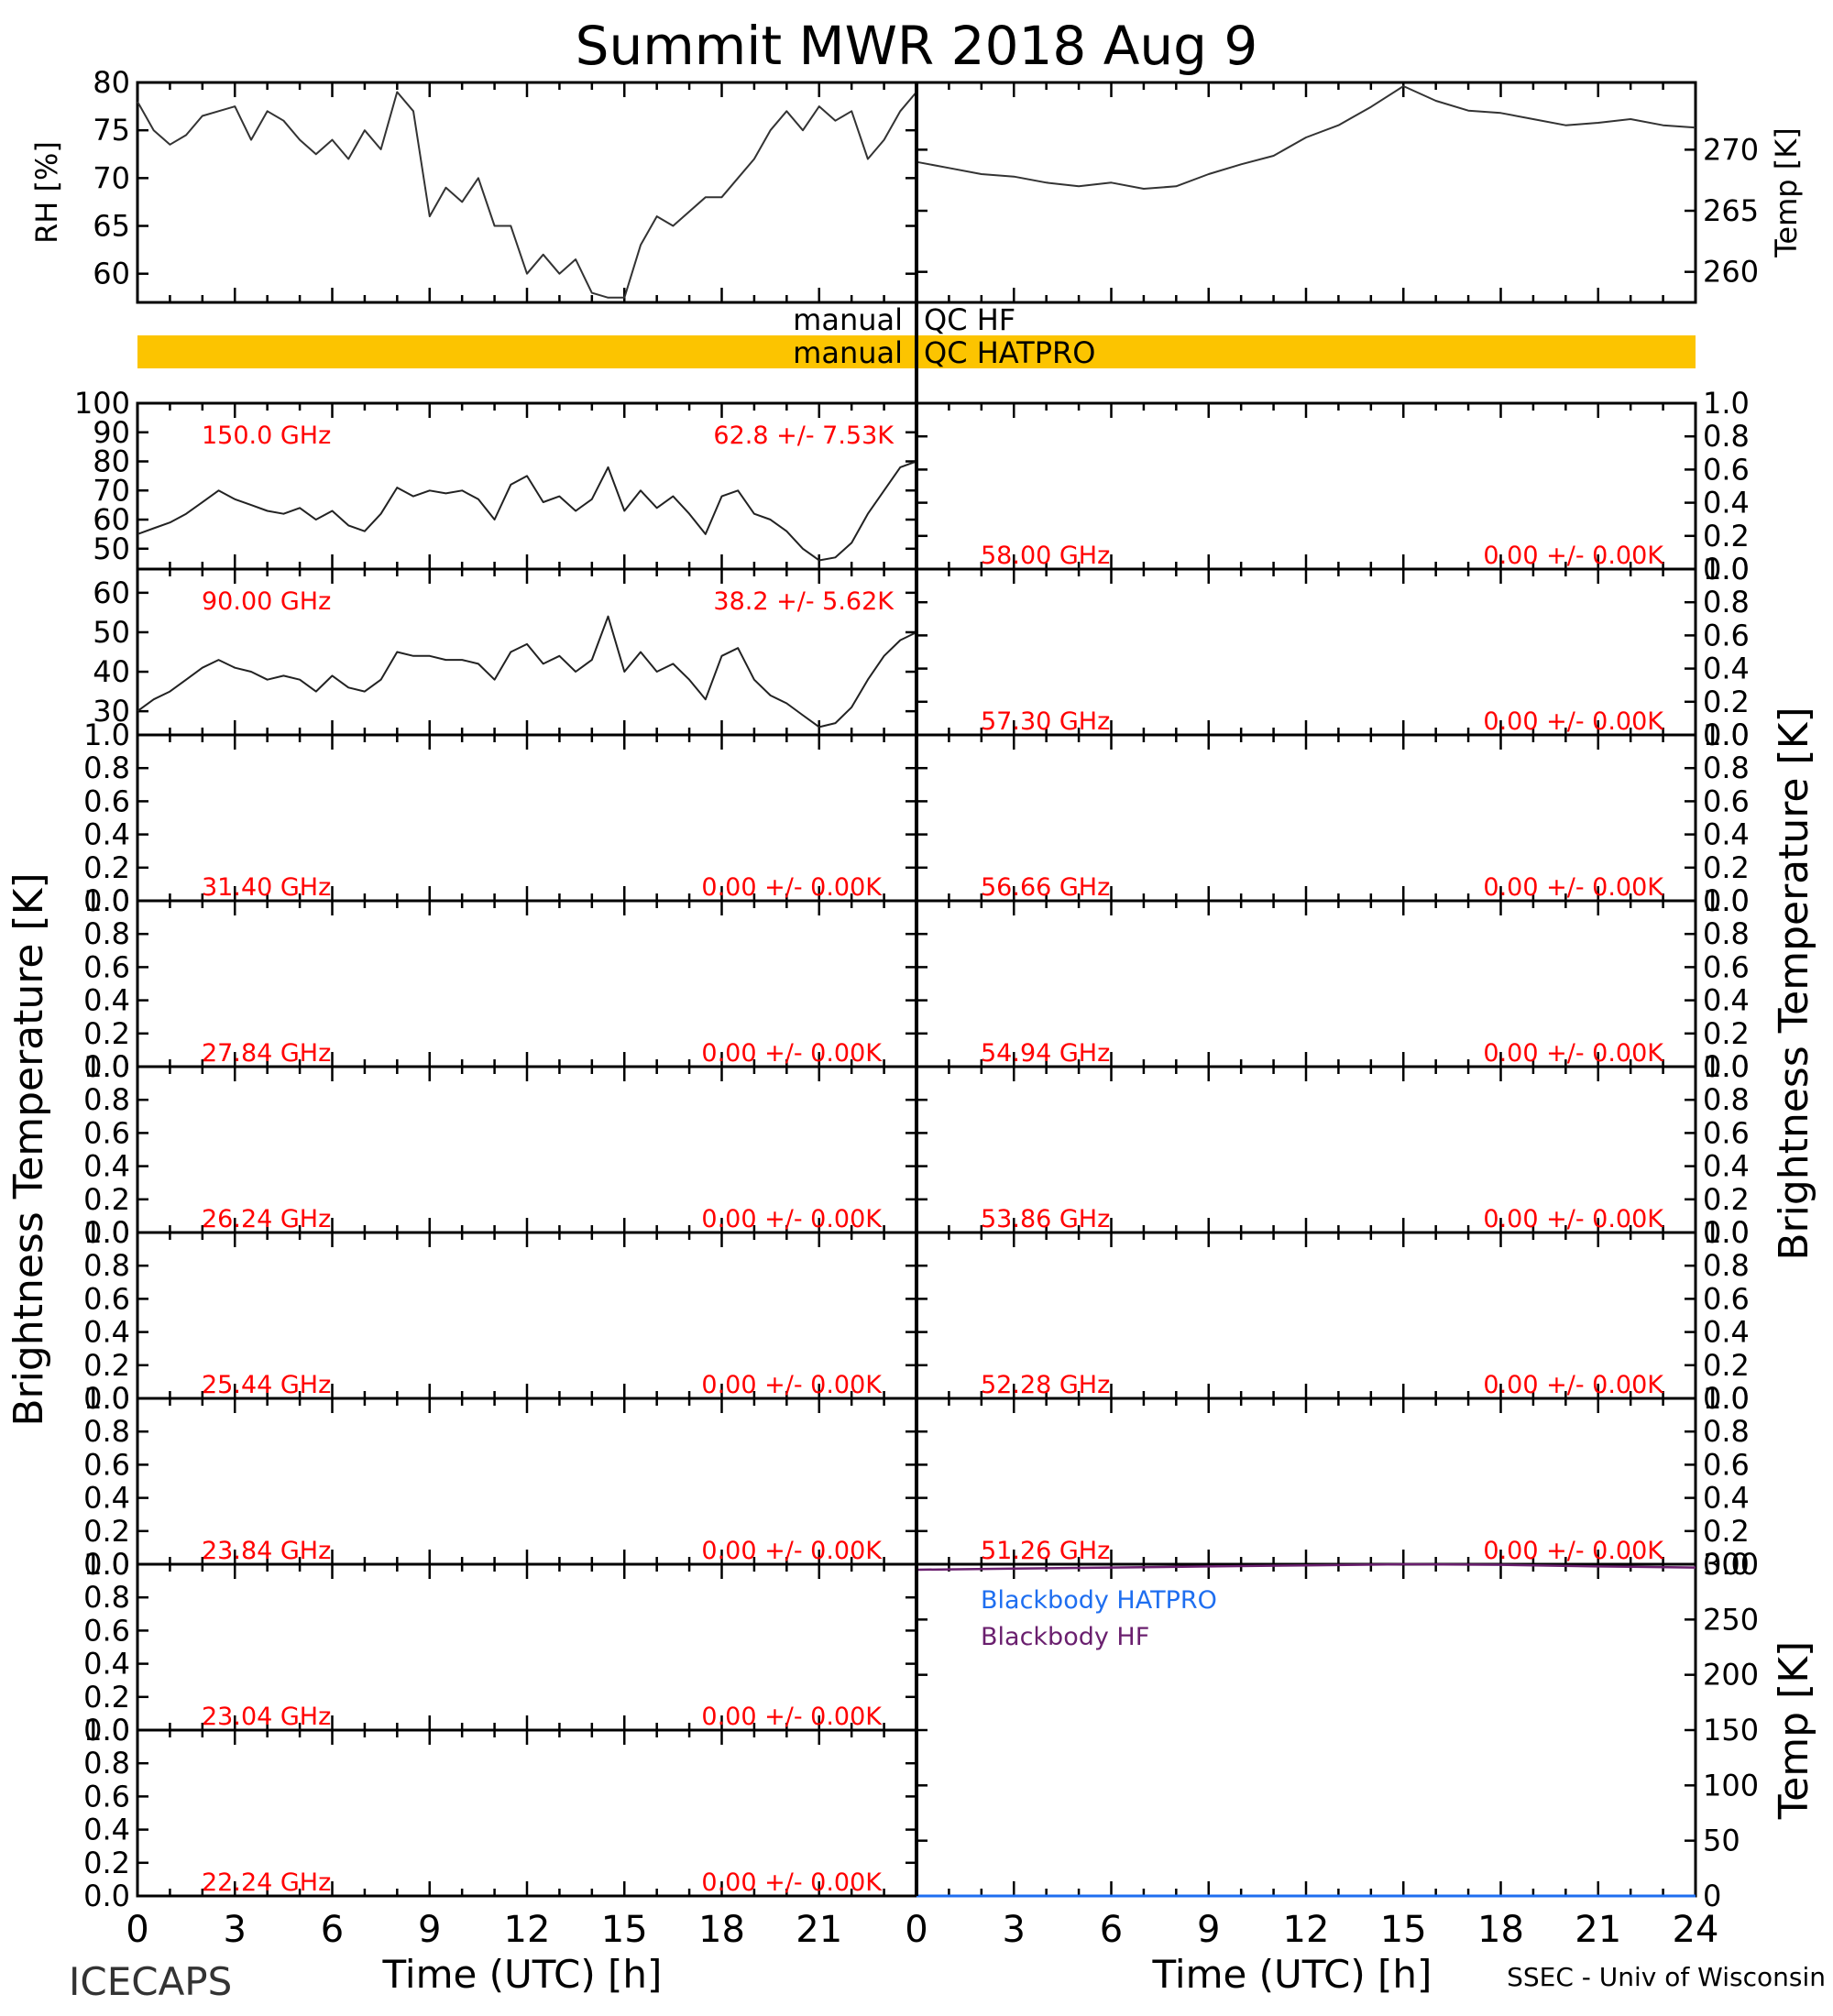  Describe the element at coordinates (106, 1597) in the screenshot. I see `tb-left-7-ytick-label: 0.8` at that location.